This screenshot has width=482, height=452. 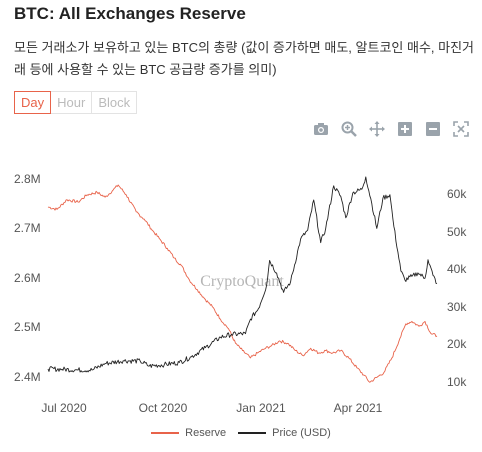 I want to click on watermark: CryptoQuant, so click(x=242, y=281).